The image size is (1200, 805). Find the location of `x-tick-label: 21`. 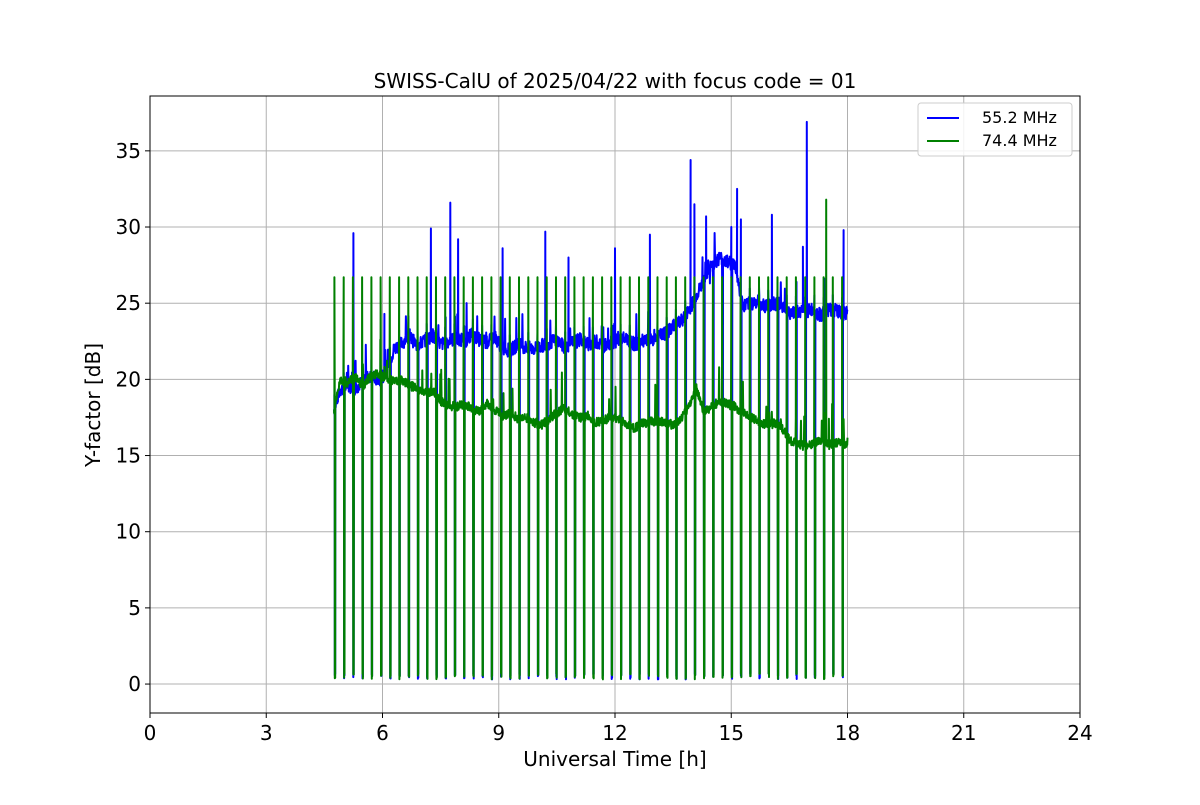

x-tick-label: 21 is located at coordinates (963, 733).